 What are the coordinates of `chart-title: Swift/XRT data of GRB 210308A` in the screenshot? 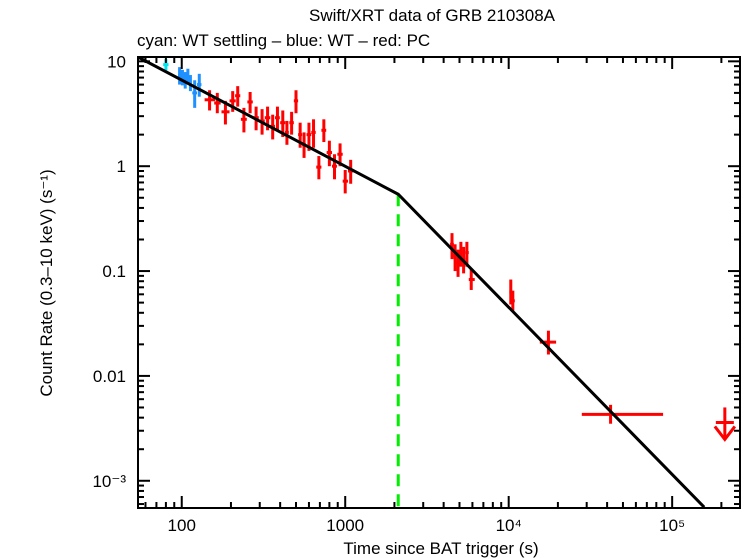 It's located at (432, 15).